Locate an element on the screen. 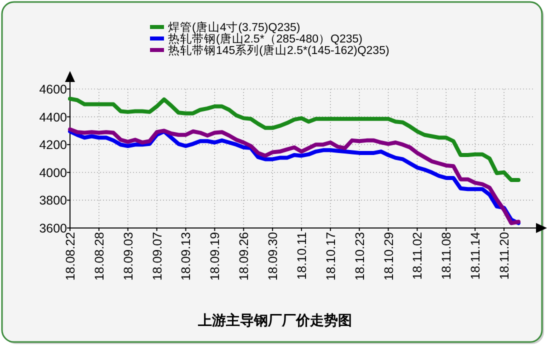 Image resolution: width=550 pixels, height=350 pixels. x-tick-label: 18.08.22 is located at coordinates (71, 256).